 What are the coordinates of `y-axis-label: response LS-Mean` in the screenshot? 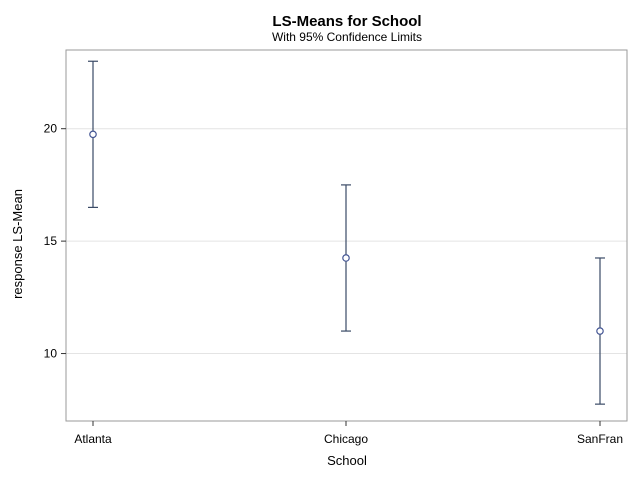 It's located at (17, 244).